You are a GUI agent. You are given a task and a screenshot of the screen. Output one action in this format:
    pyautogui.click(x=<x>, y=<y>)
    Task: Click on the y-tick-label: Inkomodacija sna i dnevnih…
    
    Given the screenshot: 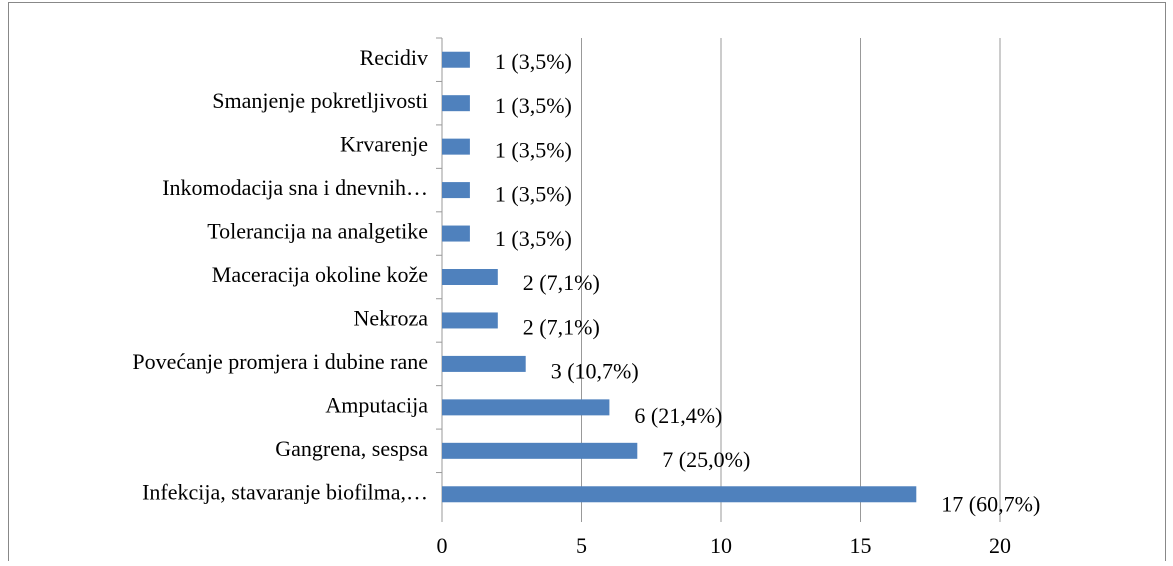 What is the action you would take?
    pyautogui.click(x=295, y=187)
    